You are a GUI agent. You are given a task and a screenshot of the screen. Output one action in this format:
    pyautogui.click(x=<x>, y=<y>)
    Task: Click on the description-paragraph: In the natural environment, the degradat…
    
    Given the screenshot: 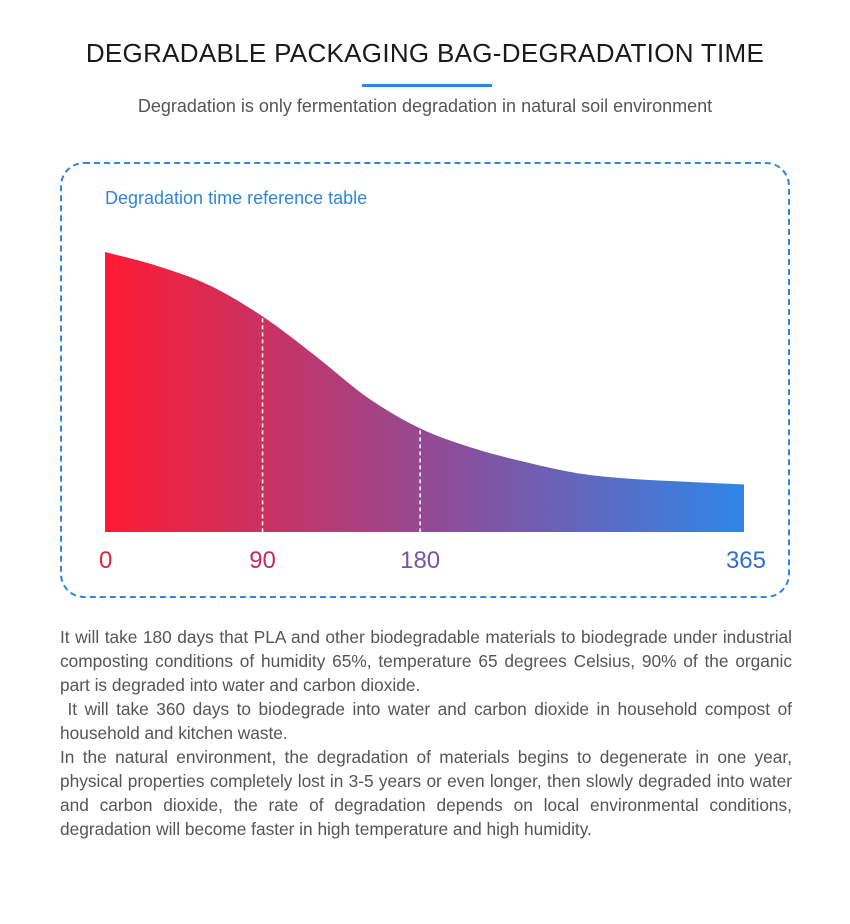 What is the action you would take?
    pyautogui.click(x=426, y=793)
    